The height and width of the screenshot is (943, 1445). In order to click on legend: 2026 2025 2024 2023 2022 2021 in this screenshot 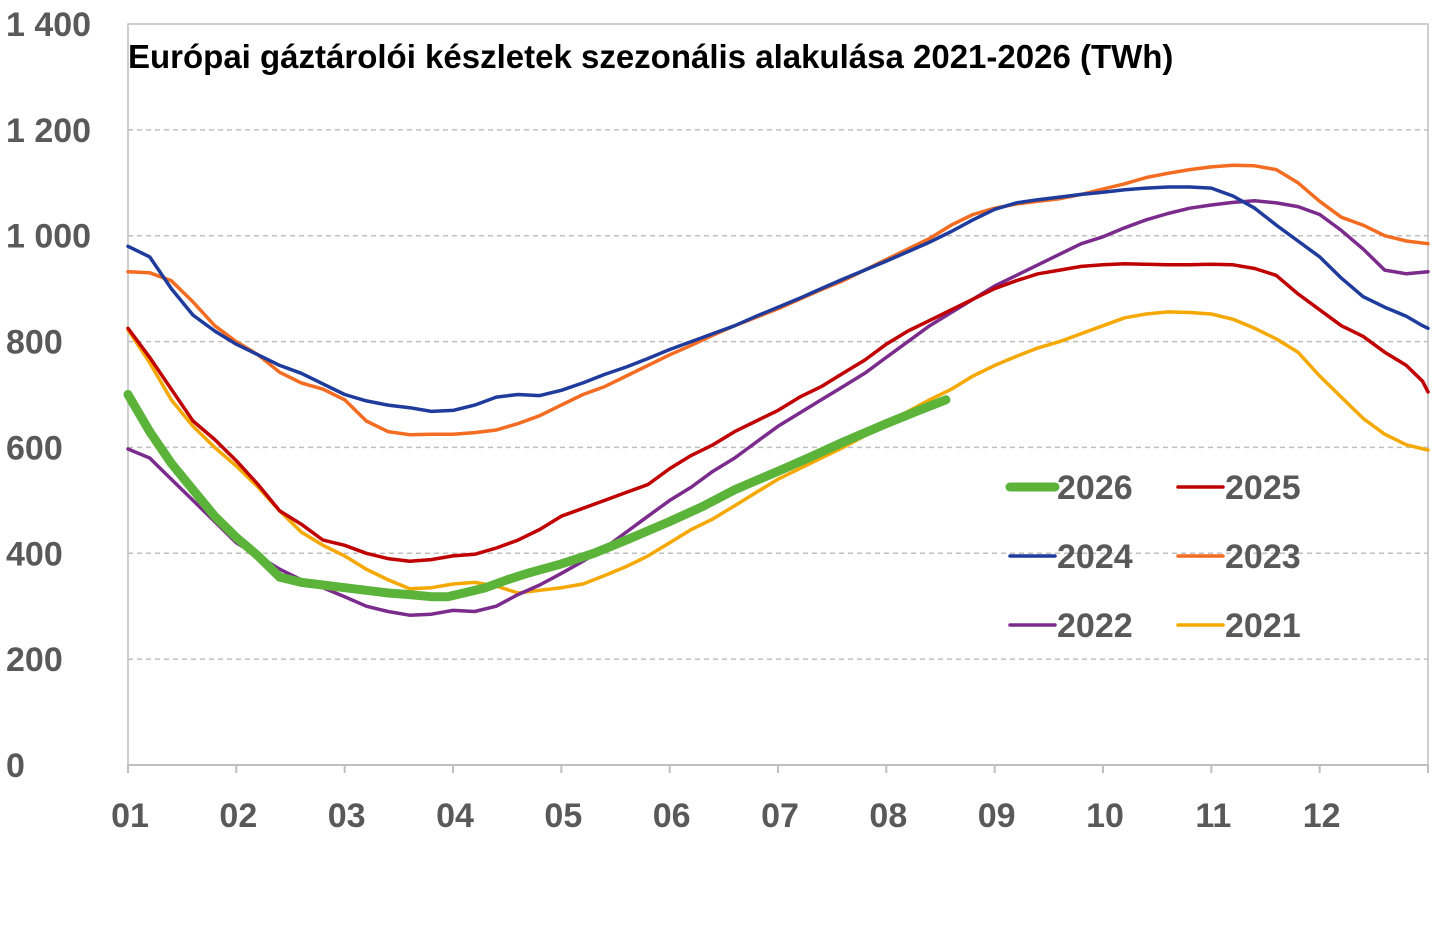, I will do `click(1153, 557)`.